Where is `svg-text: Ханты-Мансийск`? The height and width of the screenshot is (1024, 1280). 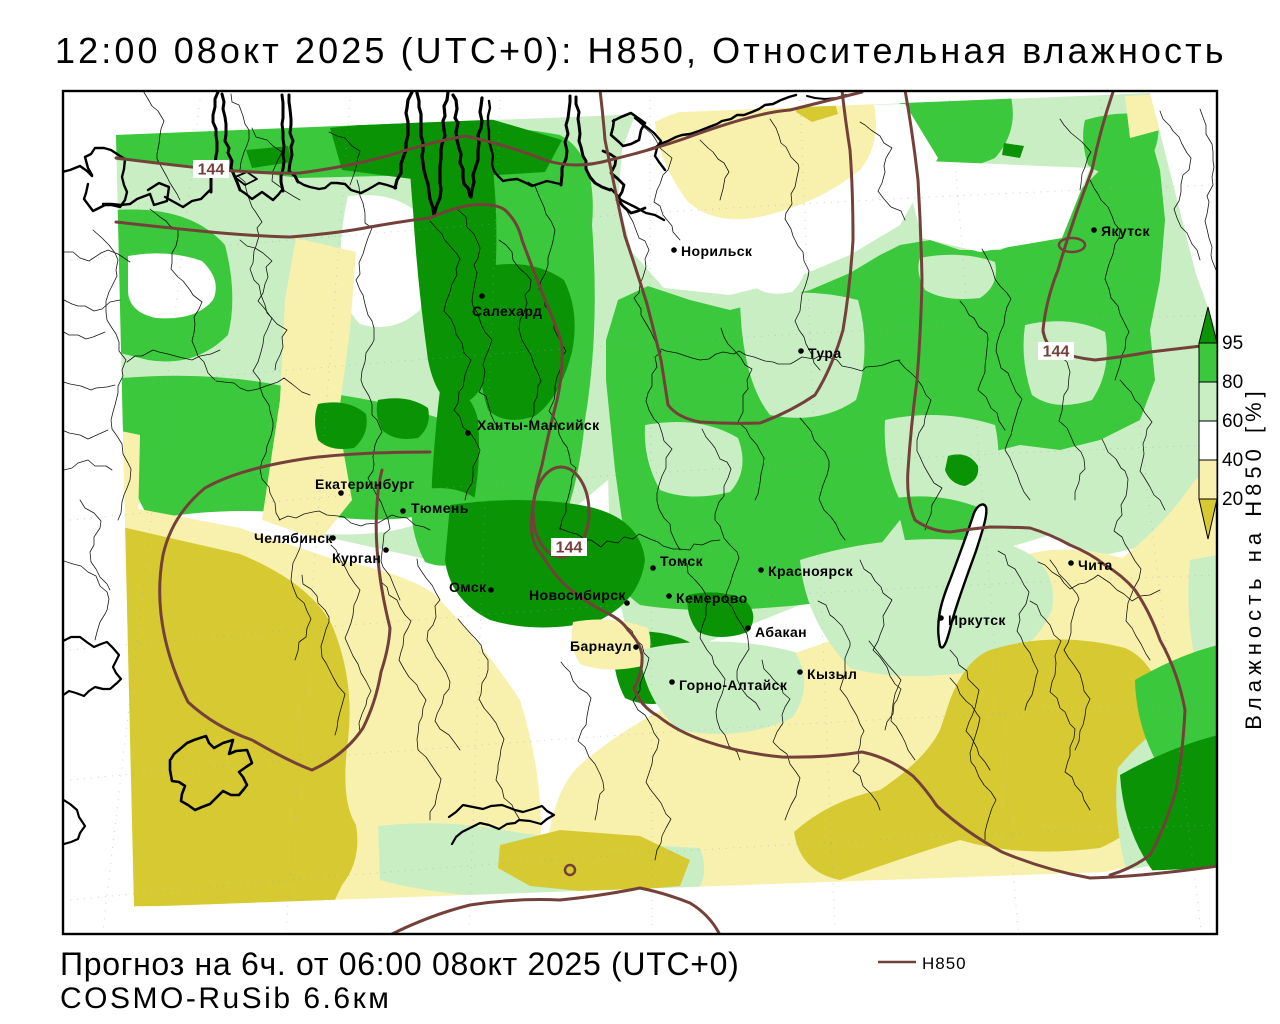 svg-text: Ханты-Мансийск is located at coordinates (538, 425).